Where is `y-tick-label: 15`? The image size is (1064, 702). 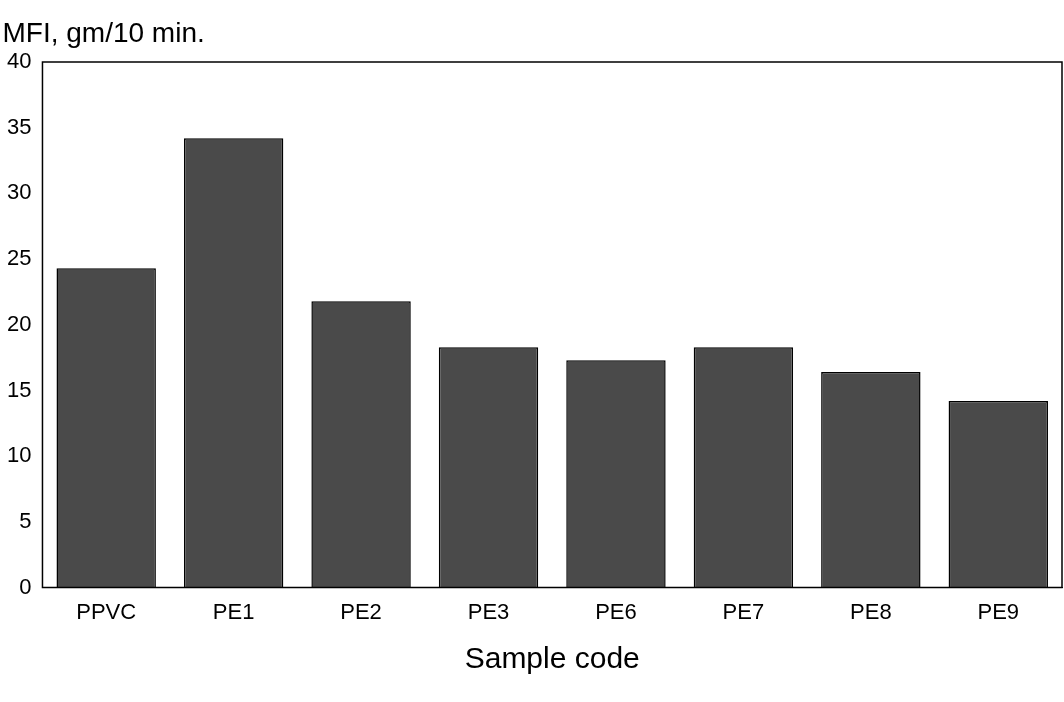
y-tick-label: 15 is located at coordinates (19, 389).